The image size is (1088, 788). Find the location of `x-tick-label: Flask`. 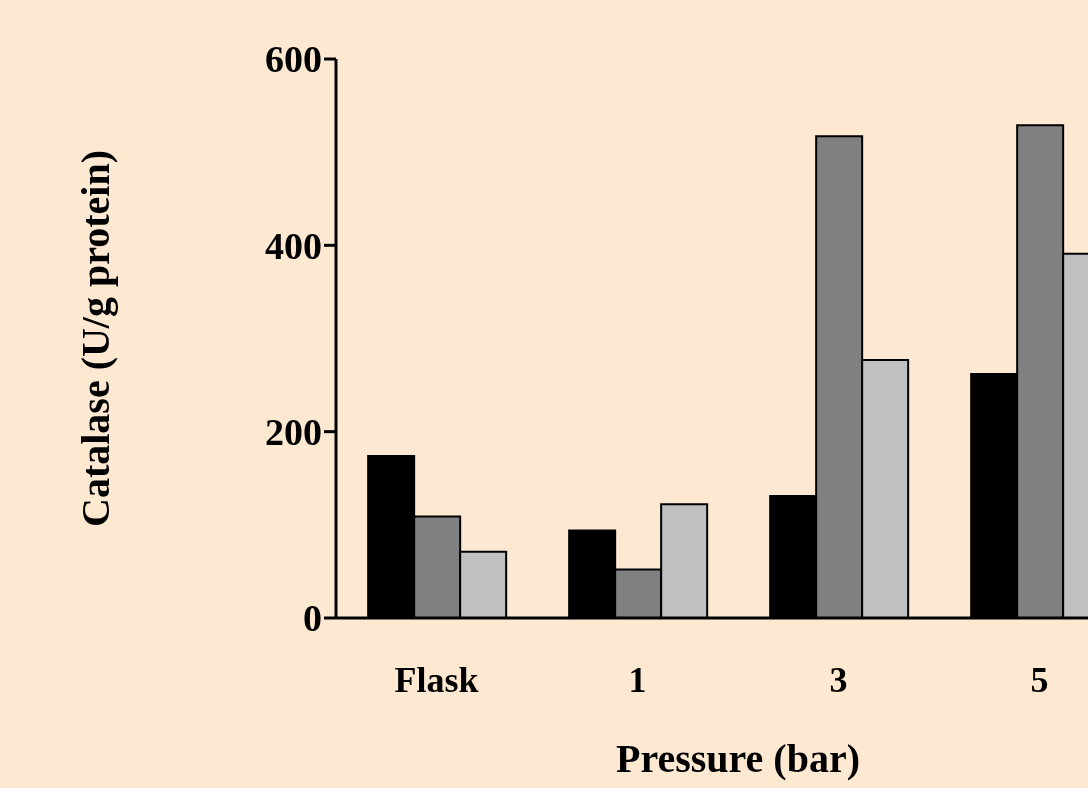

x-tick-label: Flask is located at coordinates (436, 679).